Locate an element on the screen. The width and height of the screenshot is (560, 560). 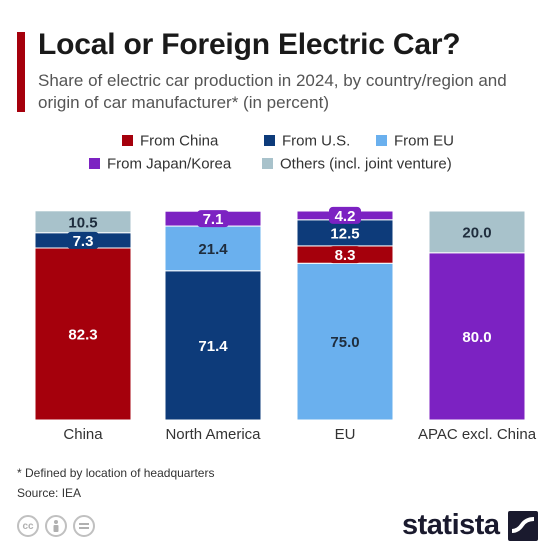
bar-apac-excl-china-from-japan-korea is located at coordinates (477, 336).